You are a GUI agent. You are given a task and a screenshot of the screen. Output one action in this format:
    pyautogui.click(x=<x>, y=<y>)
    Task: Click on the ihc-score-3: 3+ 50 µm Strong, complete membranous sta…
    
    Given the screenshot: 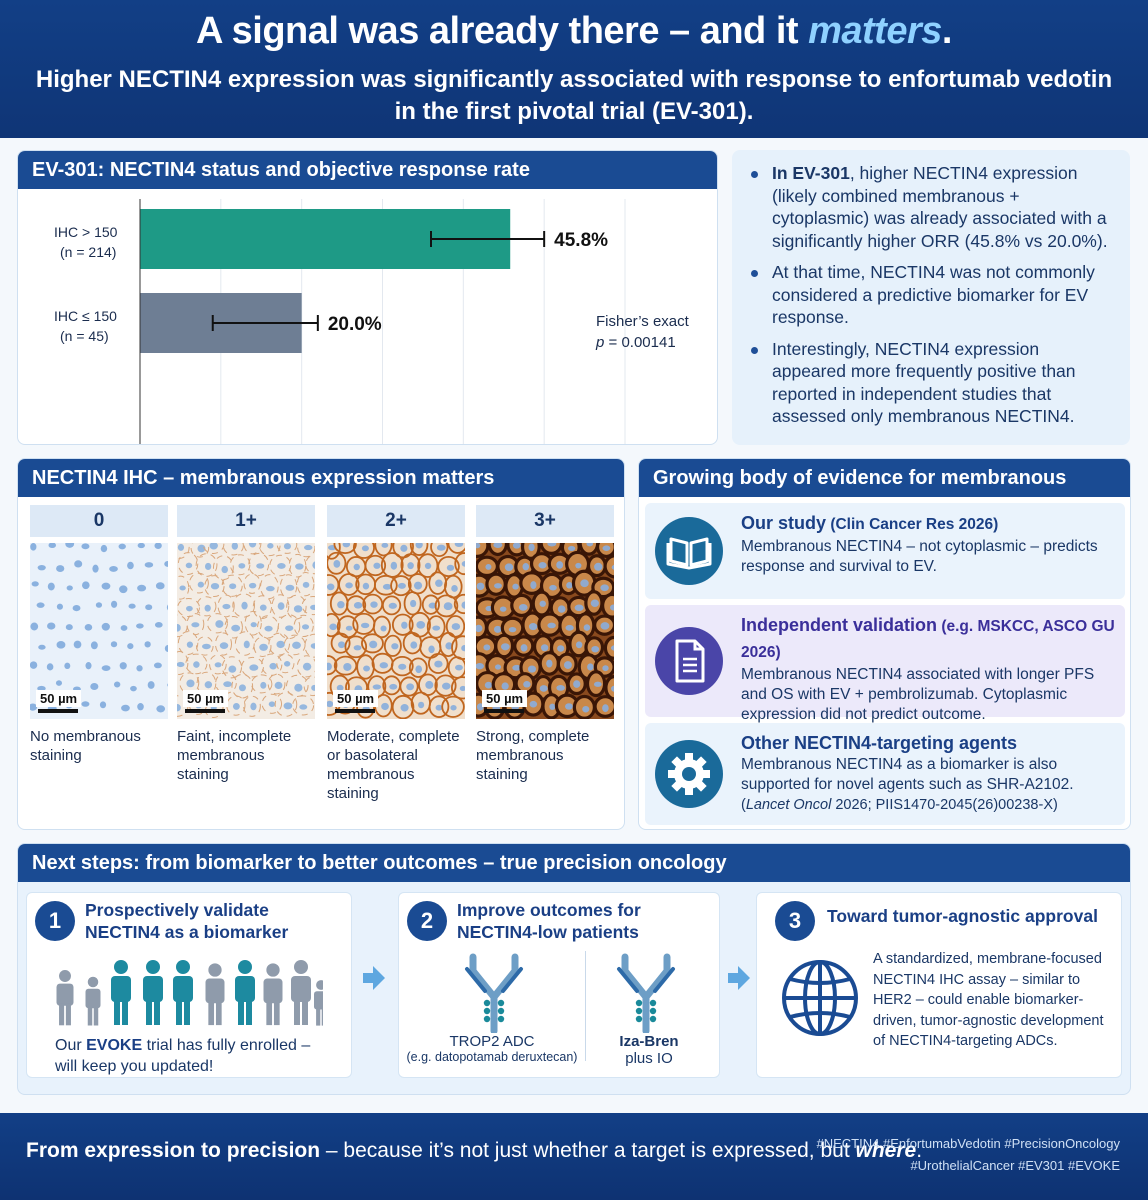 What is the action you would take?
    pyautogui.click(x=545, y=644)
    